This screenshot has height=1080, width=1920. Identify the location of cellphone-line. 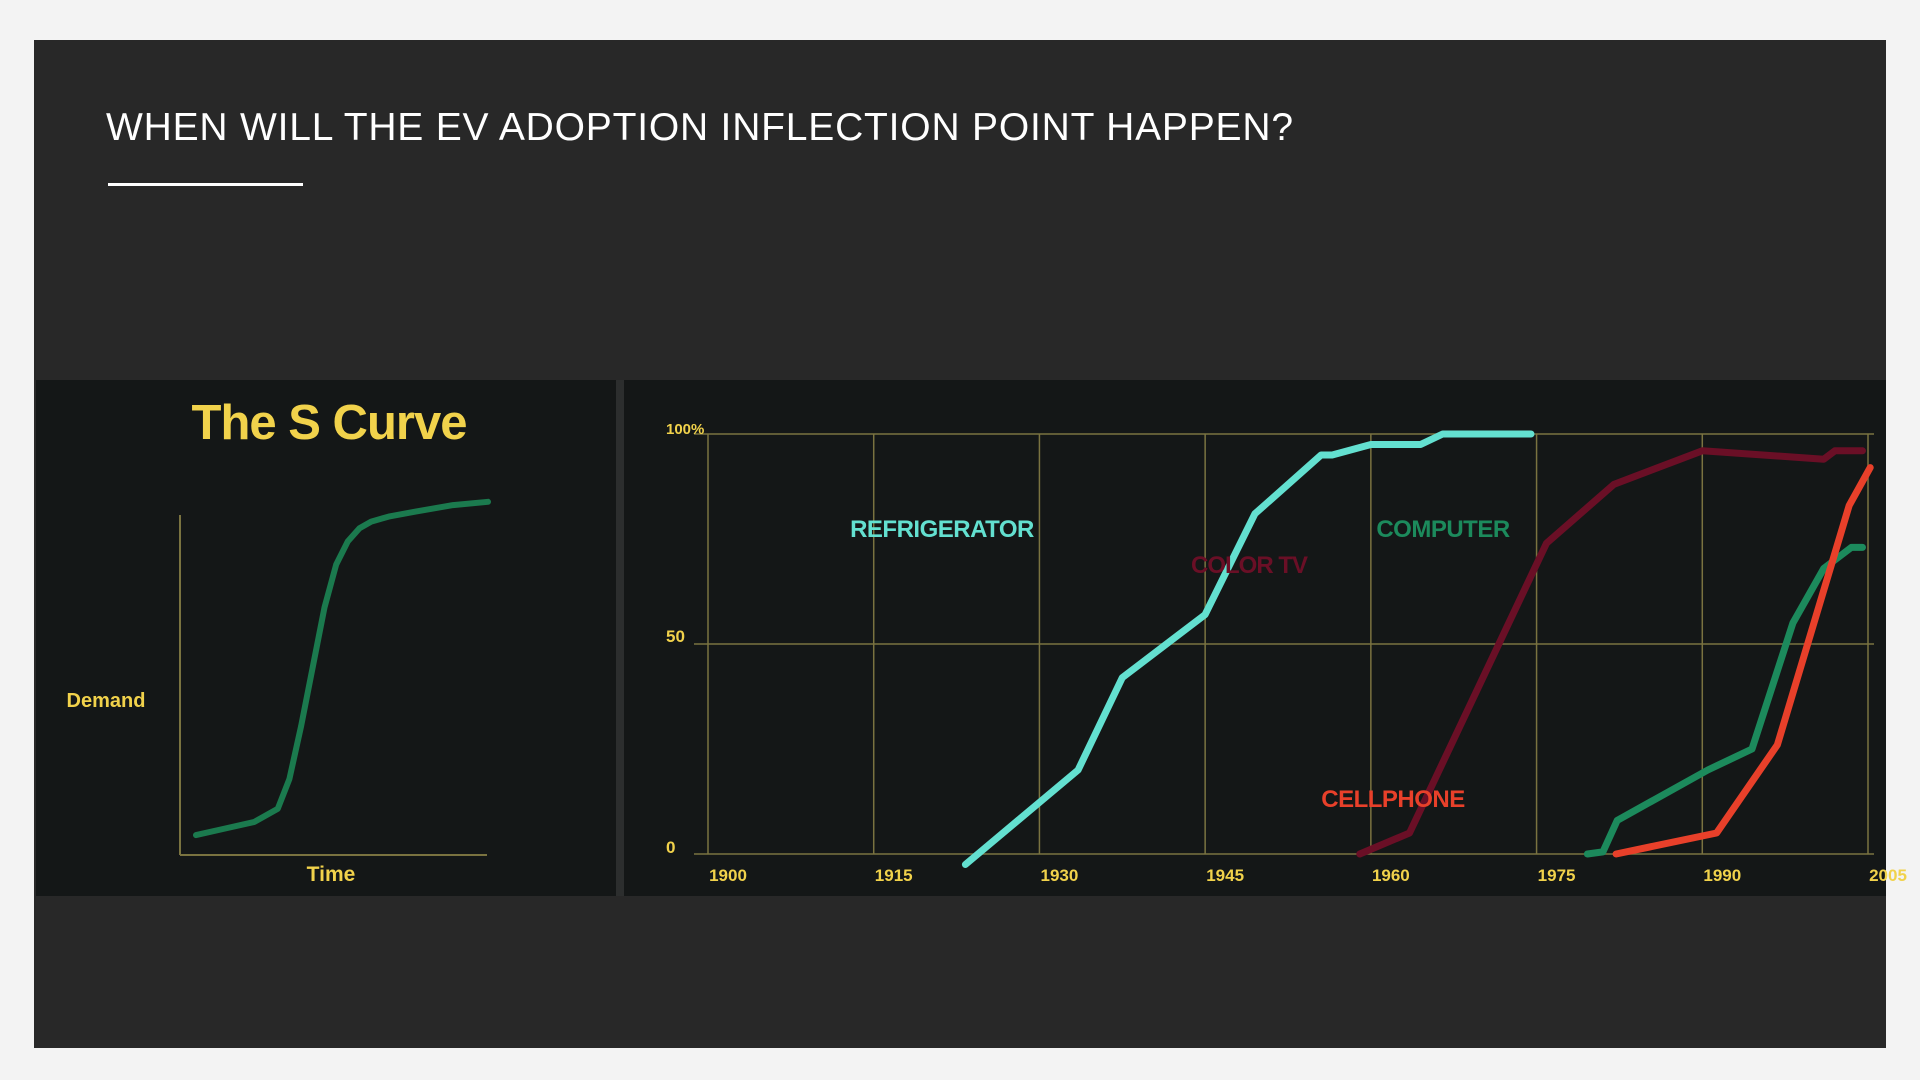
(1743, 661).